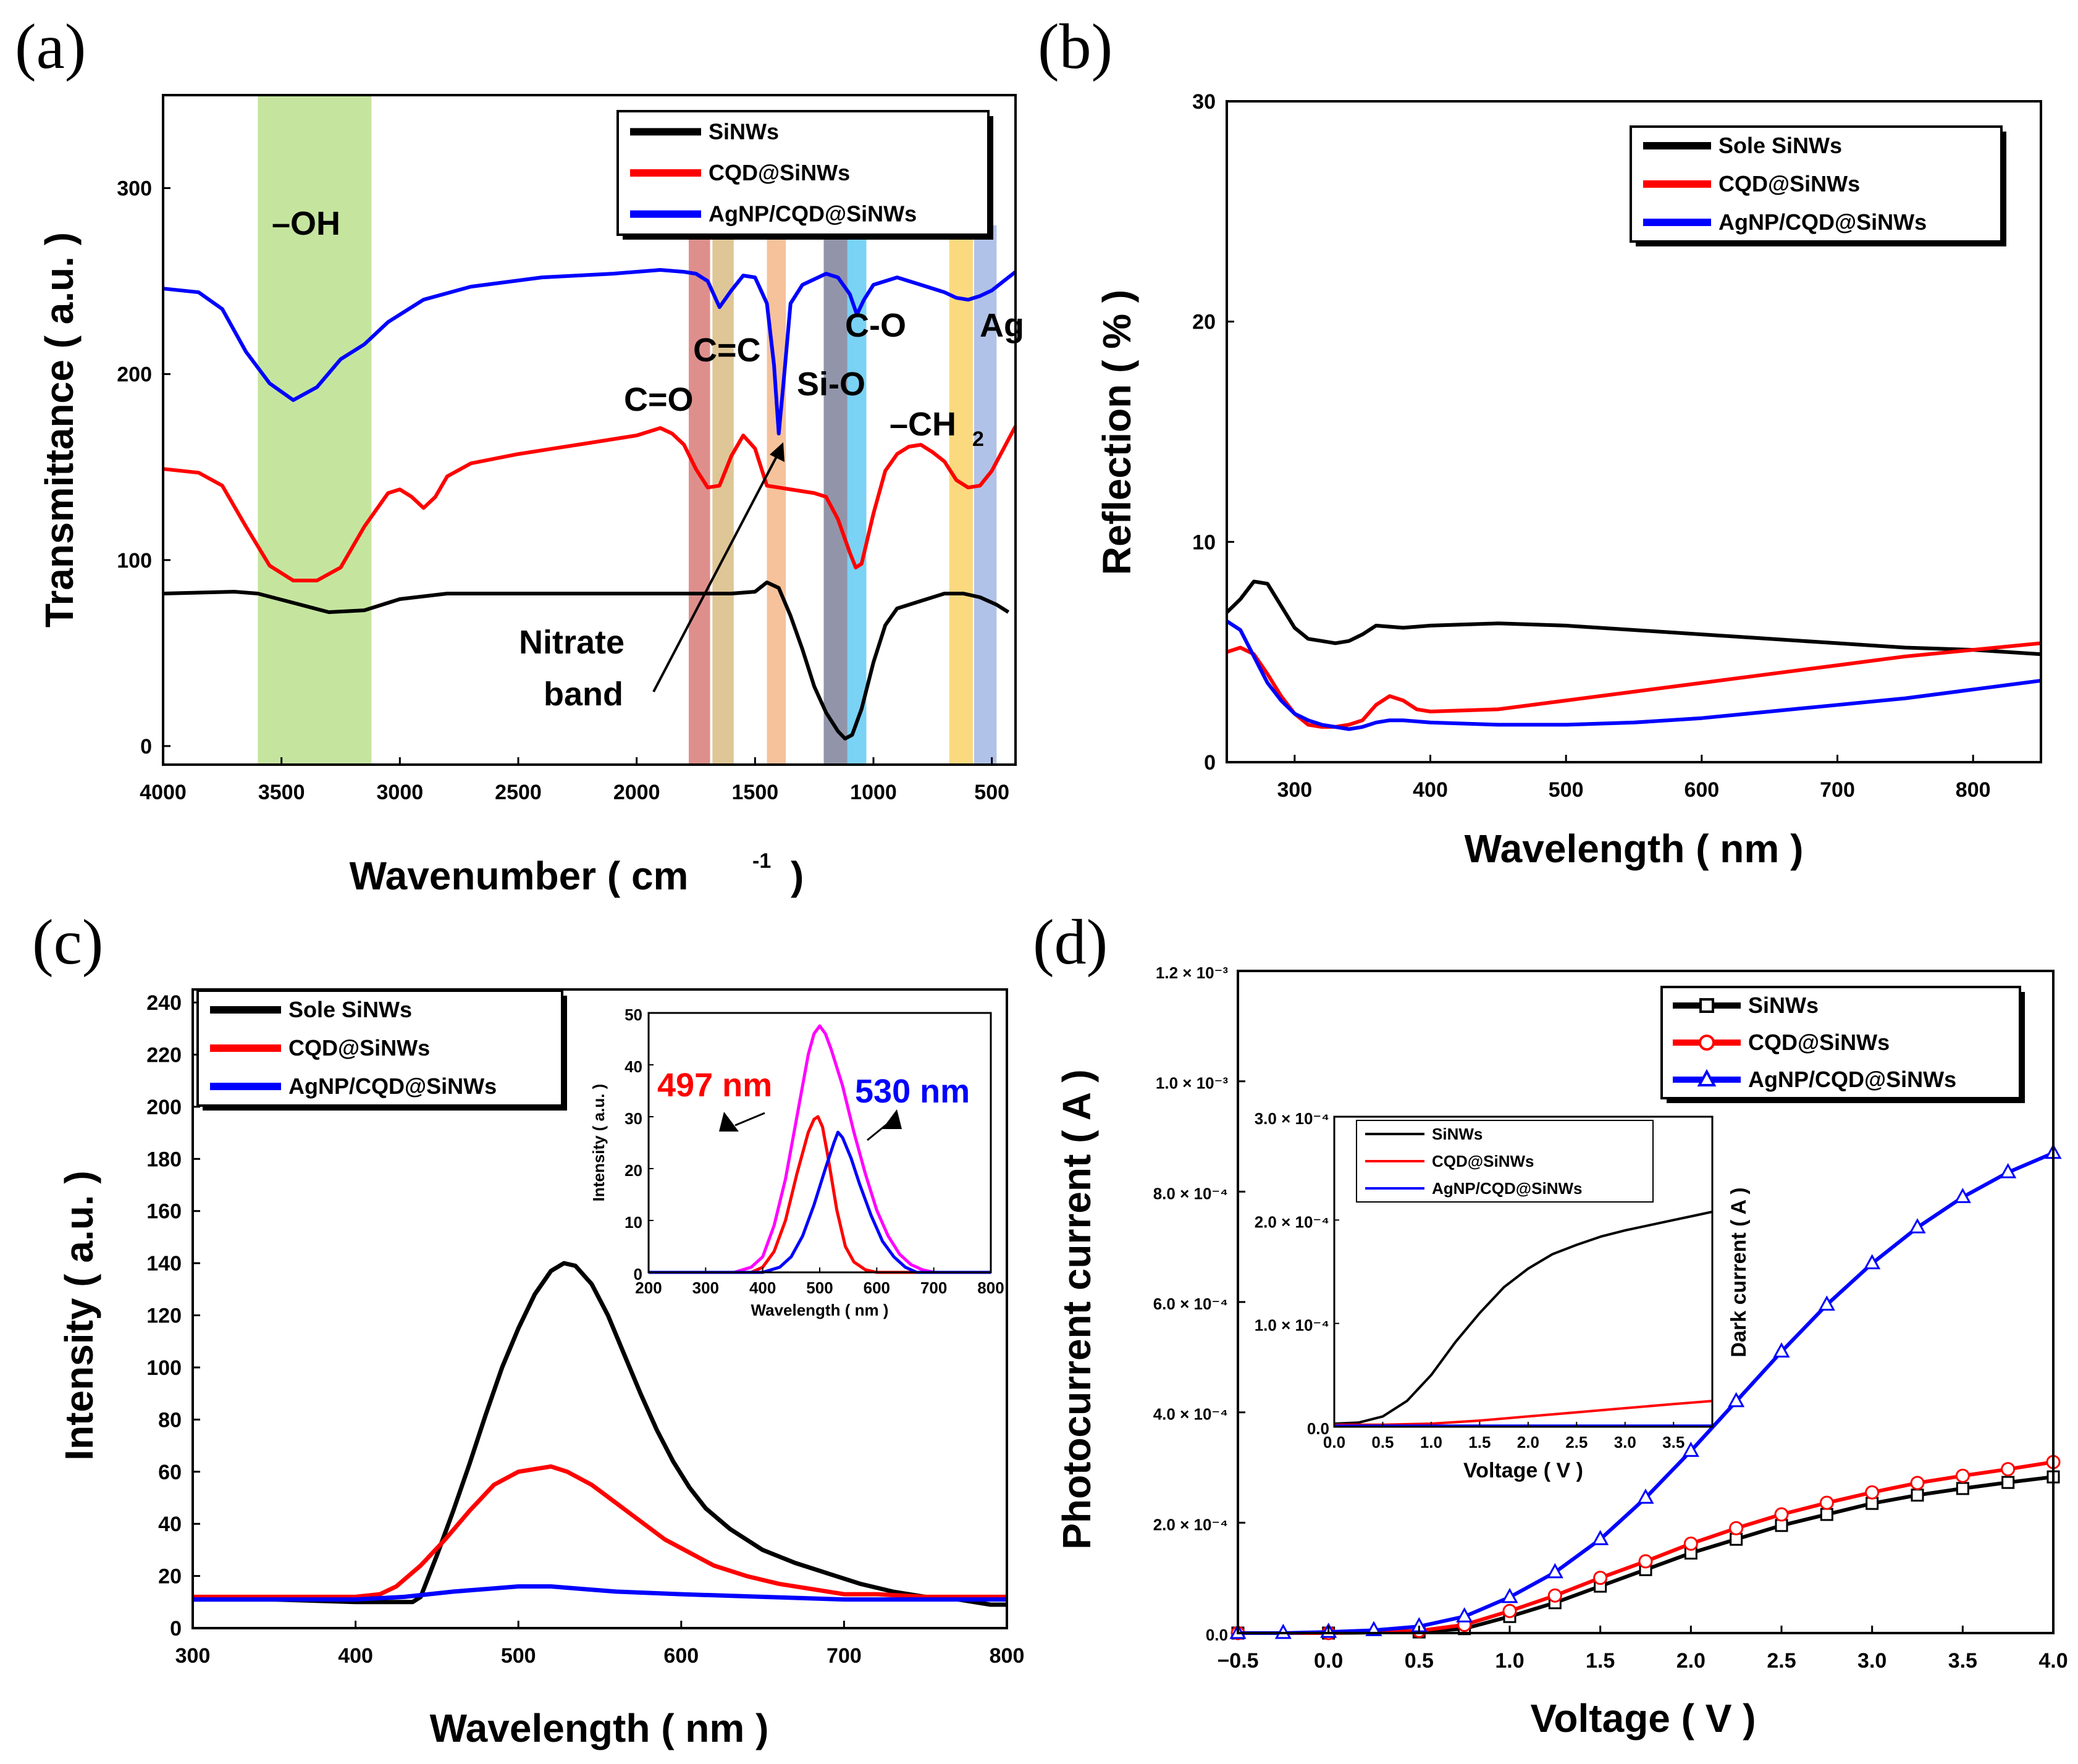 Image resolution: width=2078 pixels, height=1764 pixels. What do you see at coordinates (164, 1263) in the screenshot?
I see `y-tick-label: 140` at bounding box center [164, 1263].